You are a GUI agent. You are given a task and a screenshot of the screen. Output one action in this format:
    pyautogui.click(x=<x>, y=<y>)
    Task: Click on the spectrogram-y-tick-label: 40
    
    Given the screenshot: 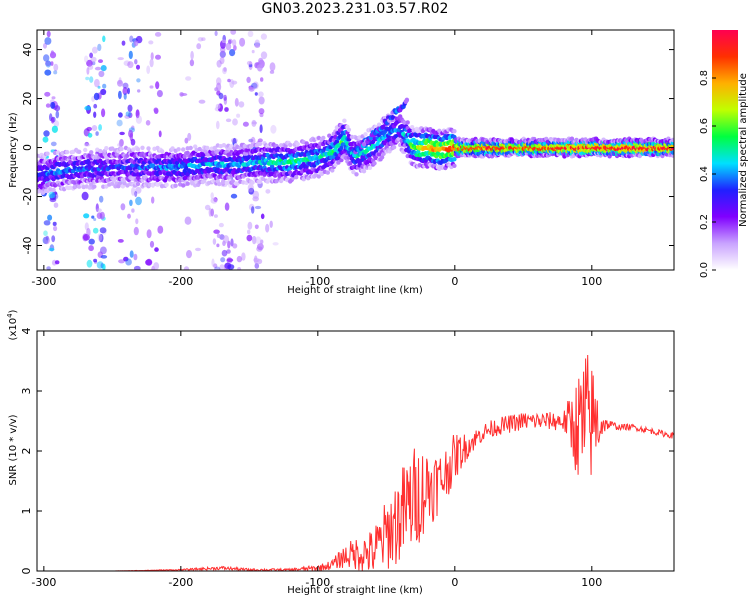 What is the action you would take?
    pyautogui.click(x=27, y=50)
    